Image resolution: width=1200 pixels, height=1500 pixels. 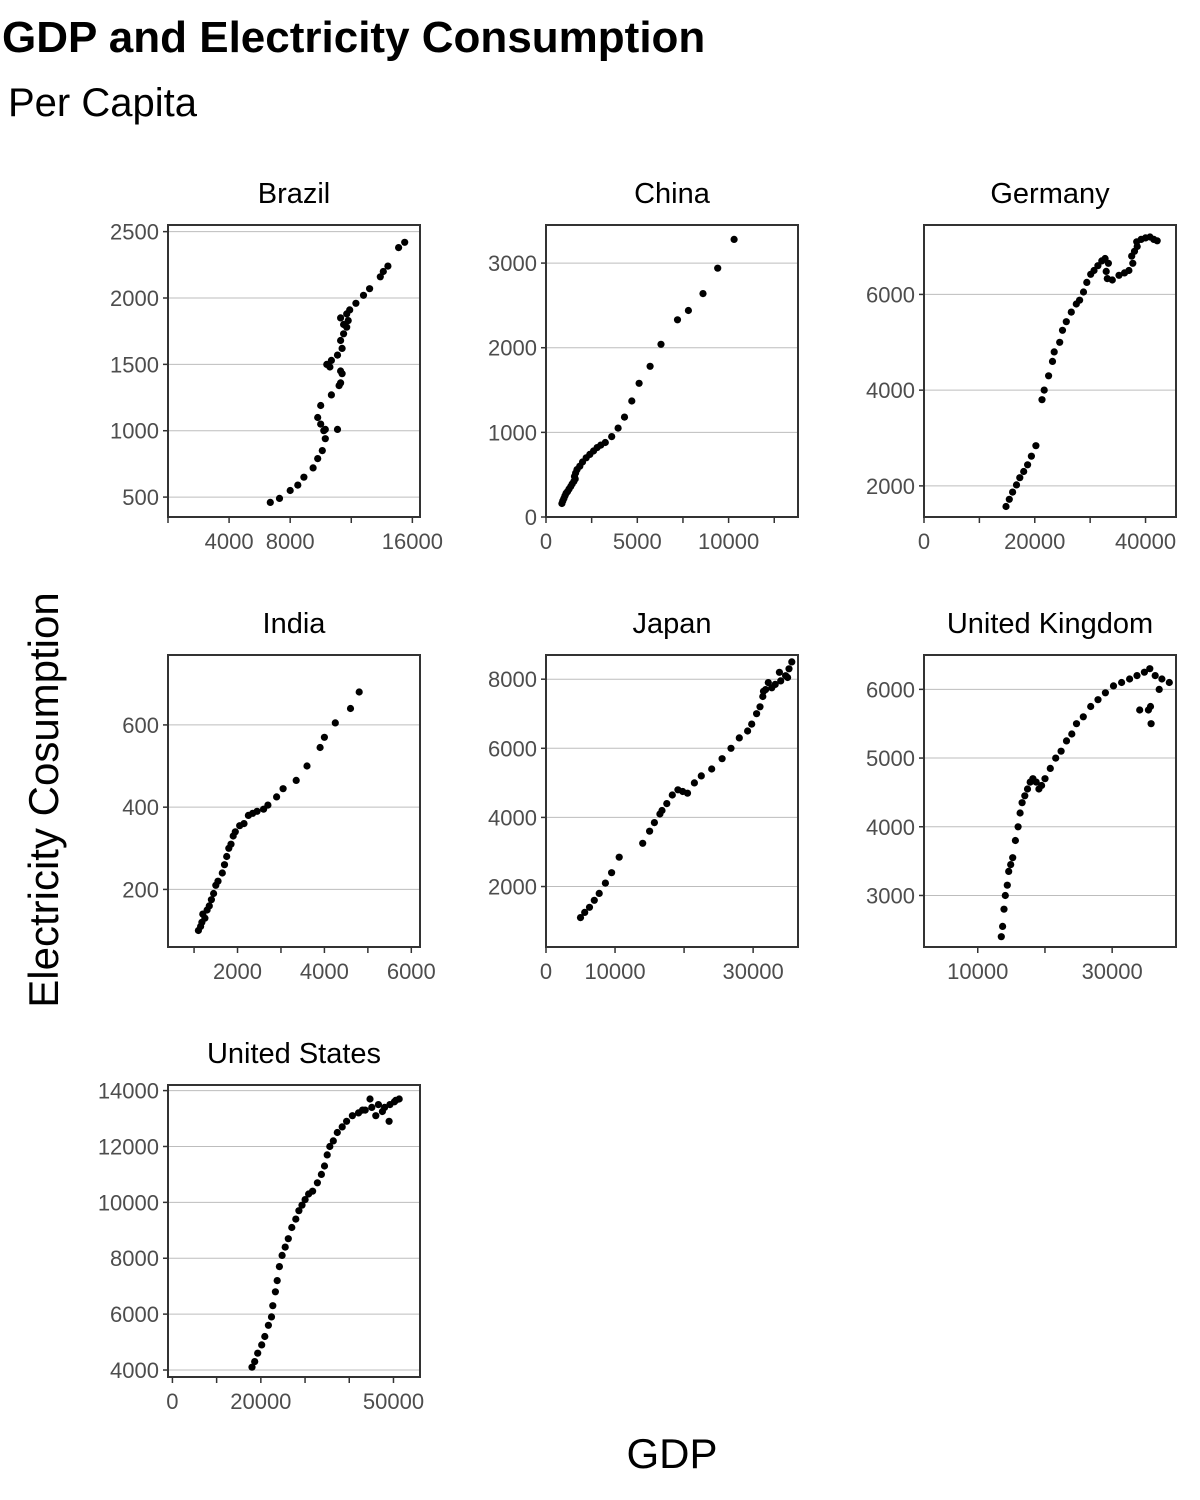 What do you see at coordinates (643, 366) in the screenshot?
I see `facet-panel-china: China 0 1000 2000 3000 0 5000 10000` at bounding box center [643, 366].